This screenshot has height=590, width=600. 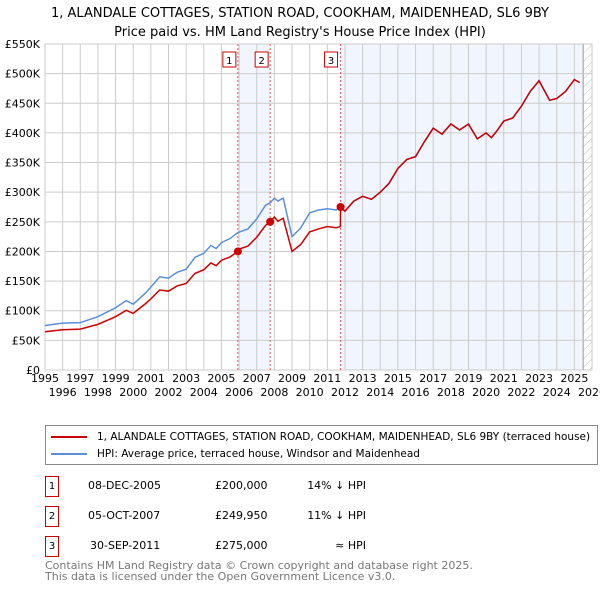 I want to click on x-tick-label: 2005, so click(x=221, y=378).